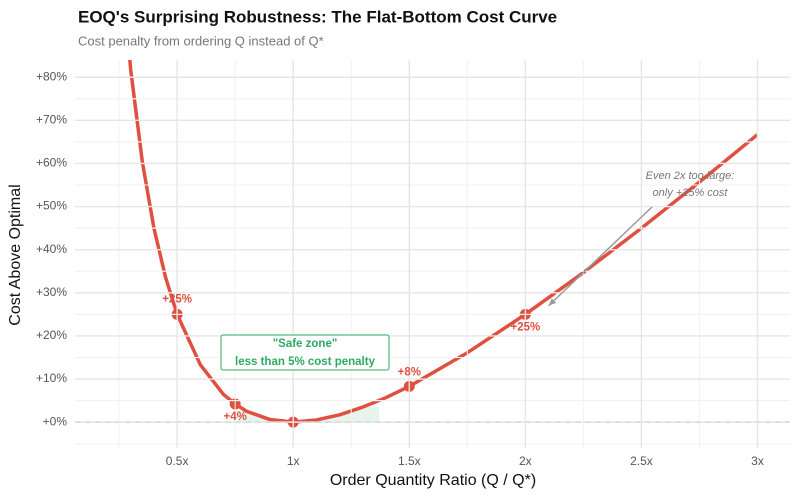 This screenshot has width=800, height=500. What do you see at coordinates (51, 76) in the screenshot?
I see `y-tick-label: +80%` at bounding box center [51, 76].